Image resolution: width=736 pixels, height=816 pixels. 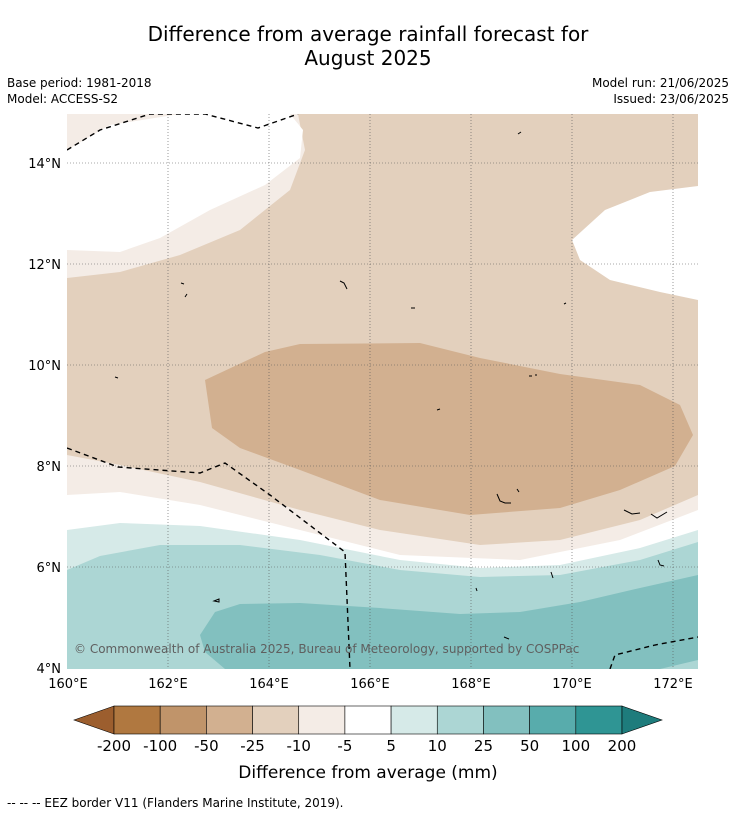 What do you see at coordinates (168, 684) in the screenshot?
I see `lon-label: 162°E` at bounding box center [168, 684].